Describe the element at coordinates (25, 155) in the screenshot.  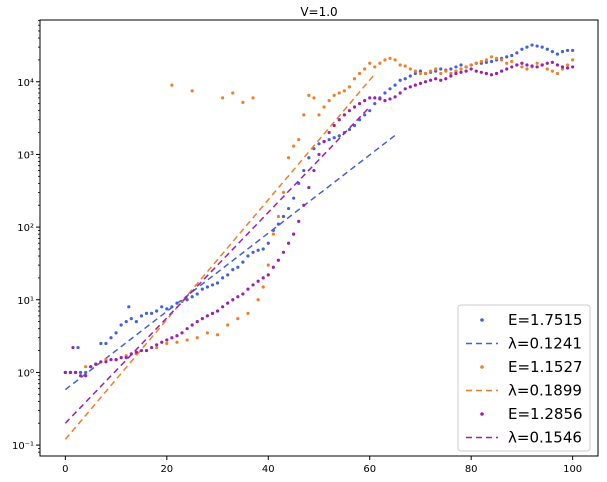
I see `y-tick-label: 10³` at that location.